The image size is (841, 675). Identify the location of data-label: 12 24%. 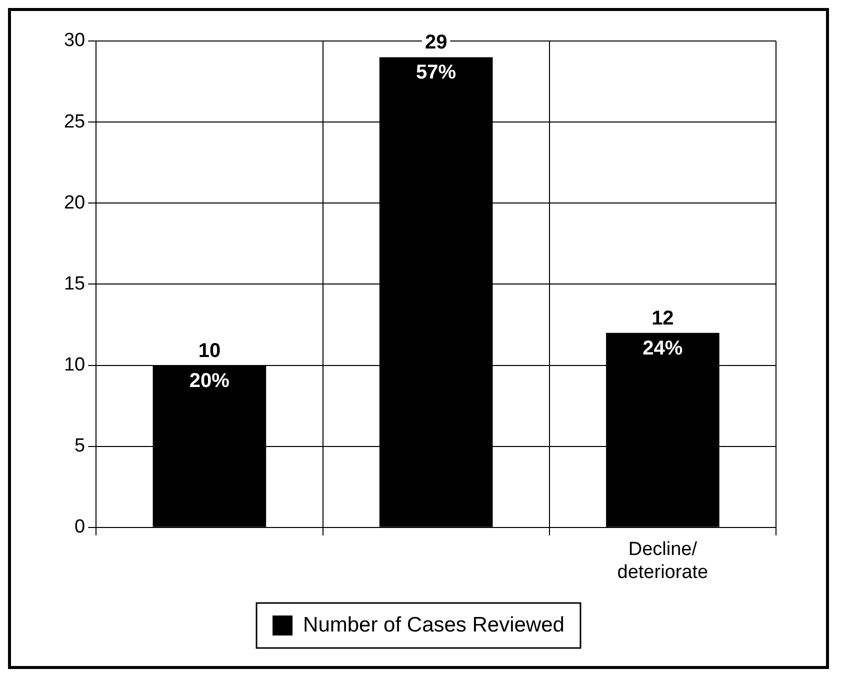
(662, 333).